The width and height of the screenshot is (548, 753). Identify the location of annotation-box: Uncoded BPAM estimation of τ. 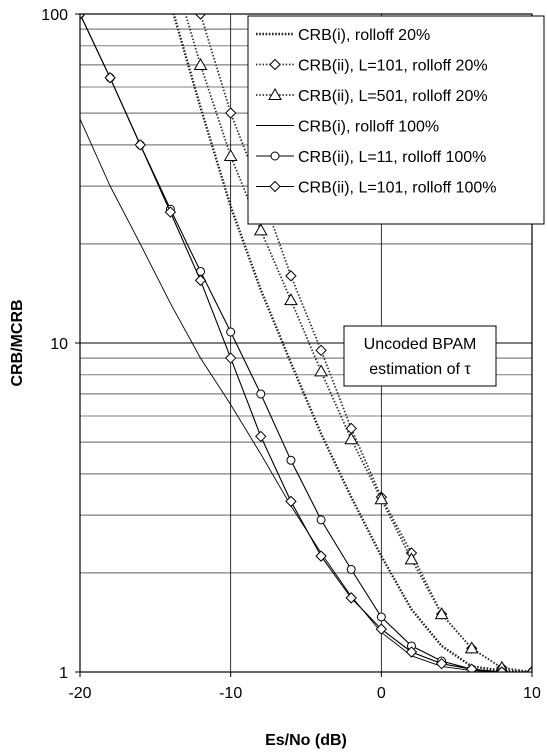
(420, 356).